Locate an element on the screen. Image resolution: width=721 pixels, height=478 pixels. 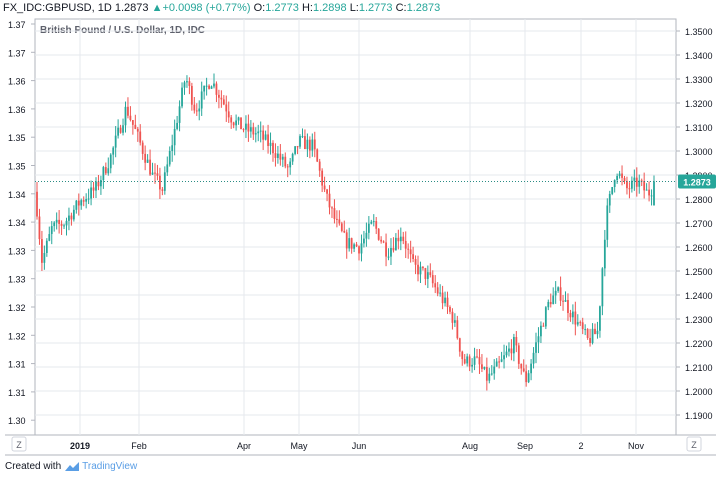
left-tick-label: 1.33 is located at coordinates (17, 251).